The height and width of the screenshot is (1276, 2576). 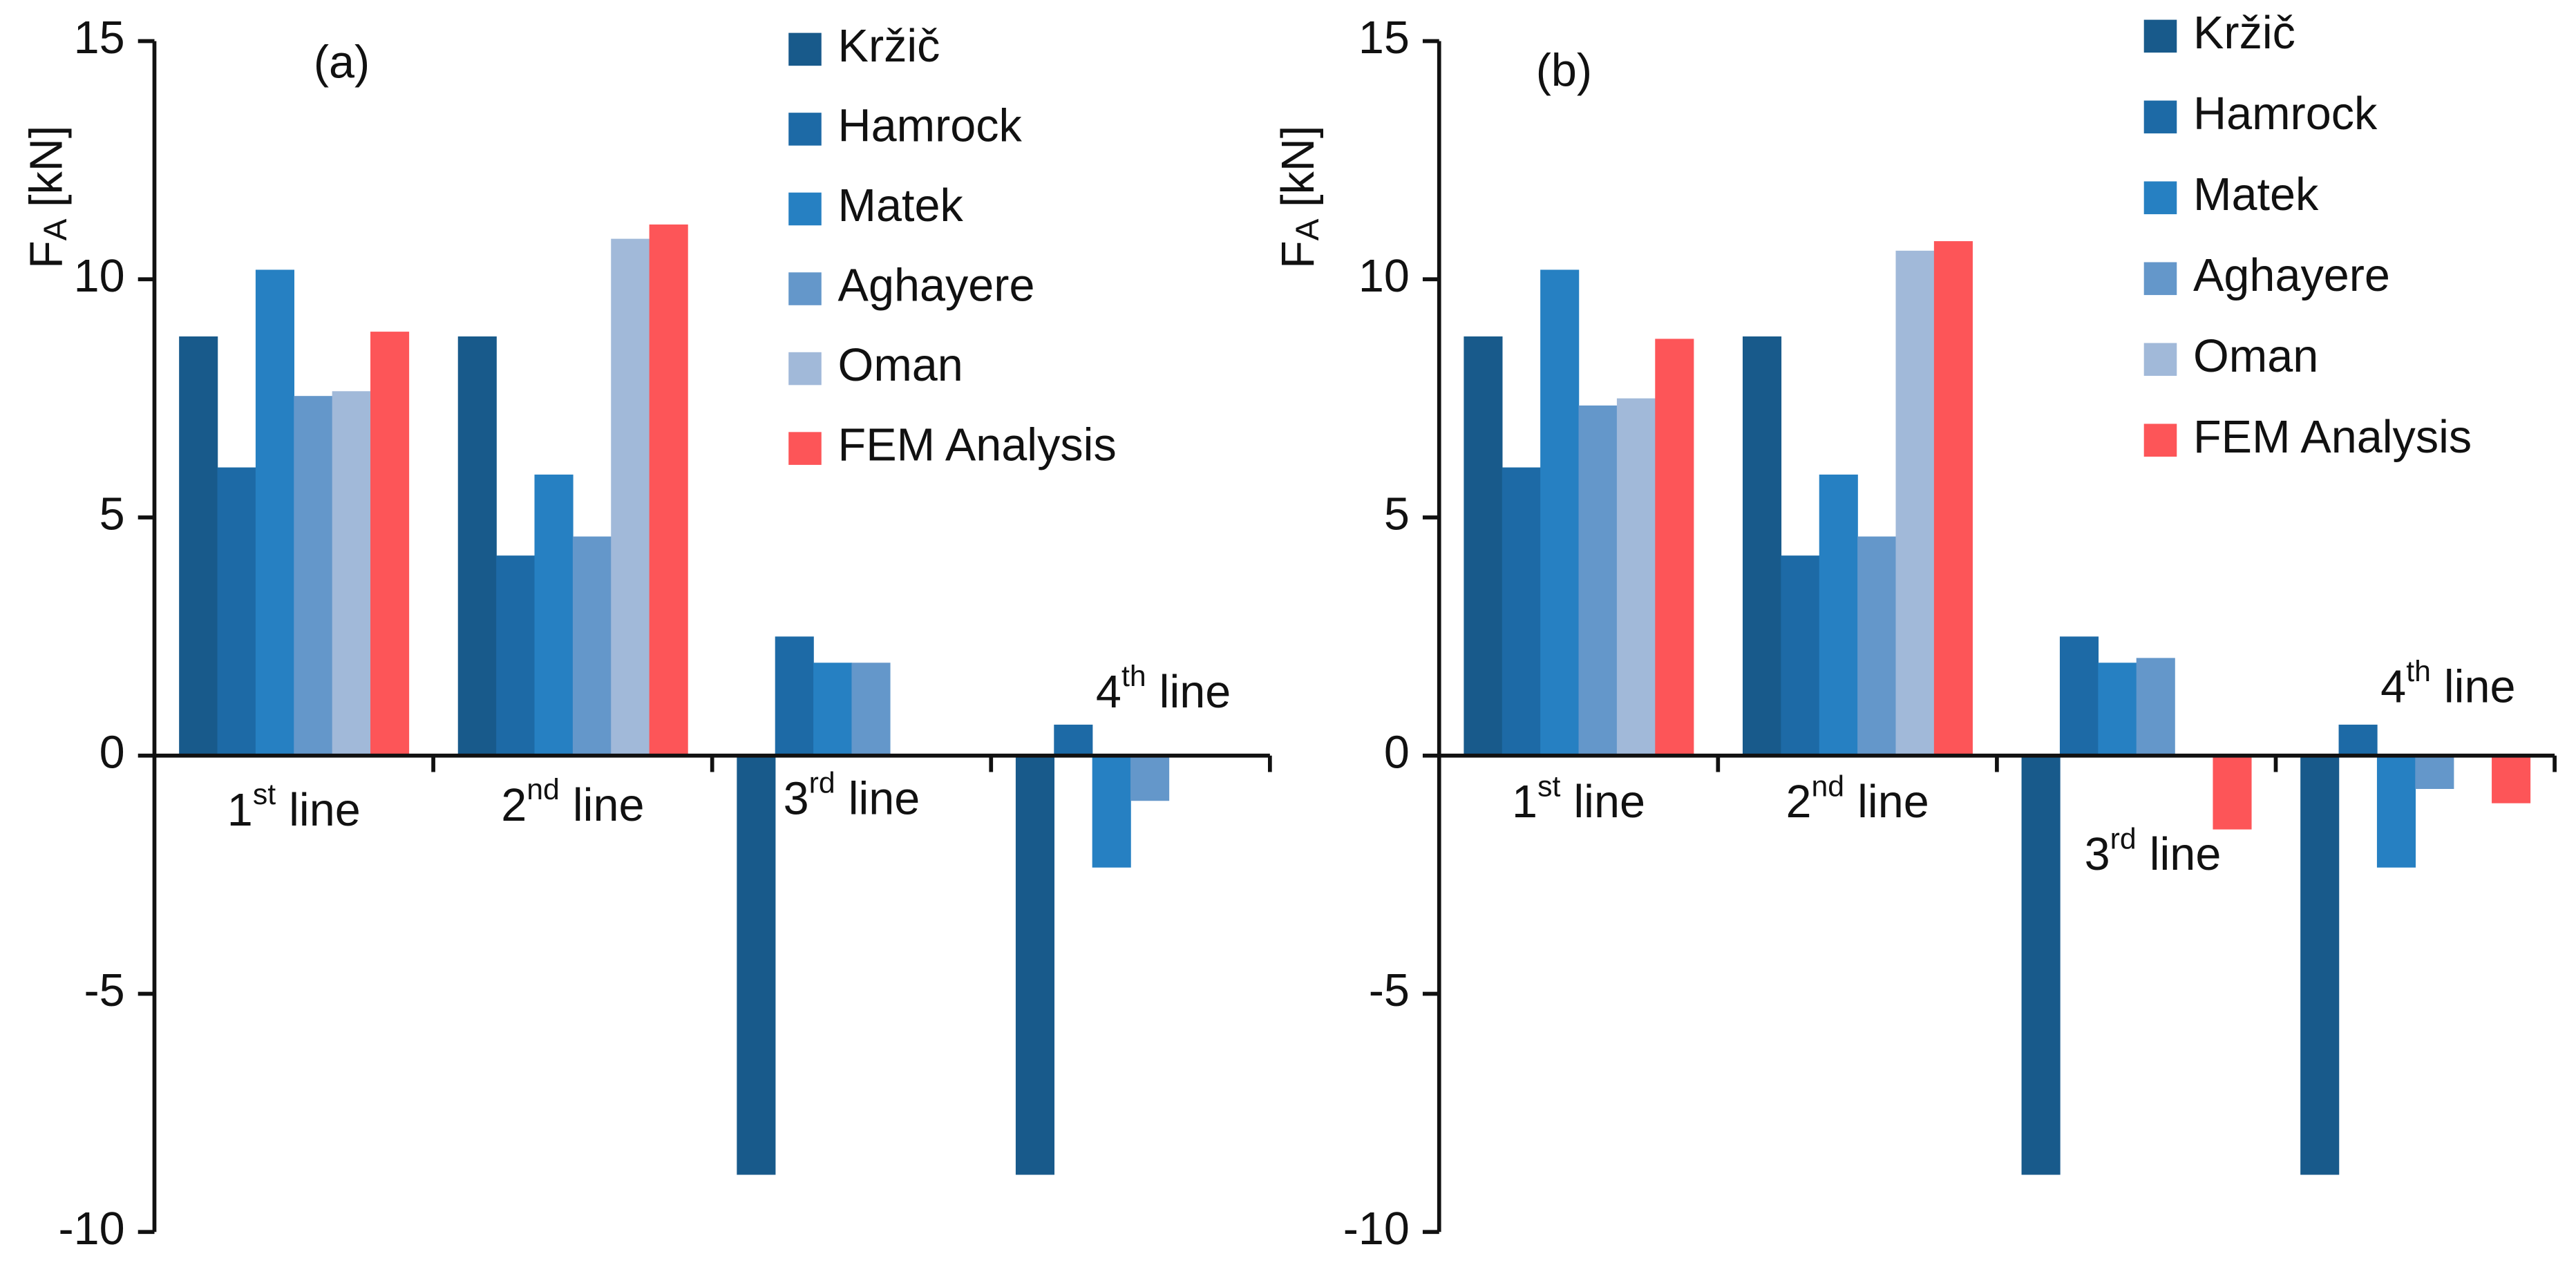 What do you see at coordinates (1828, 786) in the screenshot?
I see `category-suffix: nd` at bounding box center [1828, 786].